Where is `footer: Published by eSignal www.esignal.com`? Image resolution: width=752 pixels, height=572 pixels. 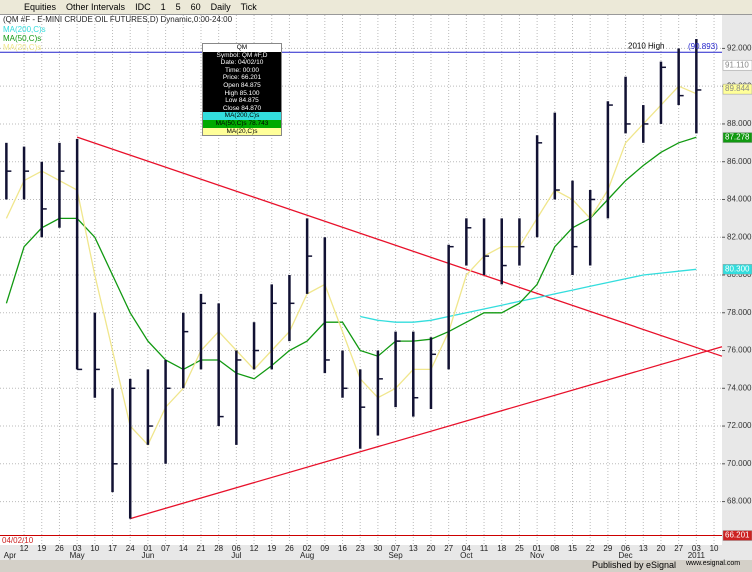
footer: Published by eSignal www.esignal.com is located at coordinates (376, 566).